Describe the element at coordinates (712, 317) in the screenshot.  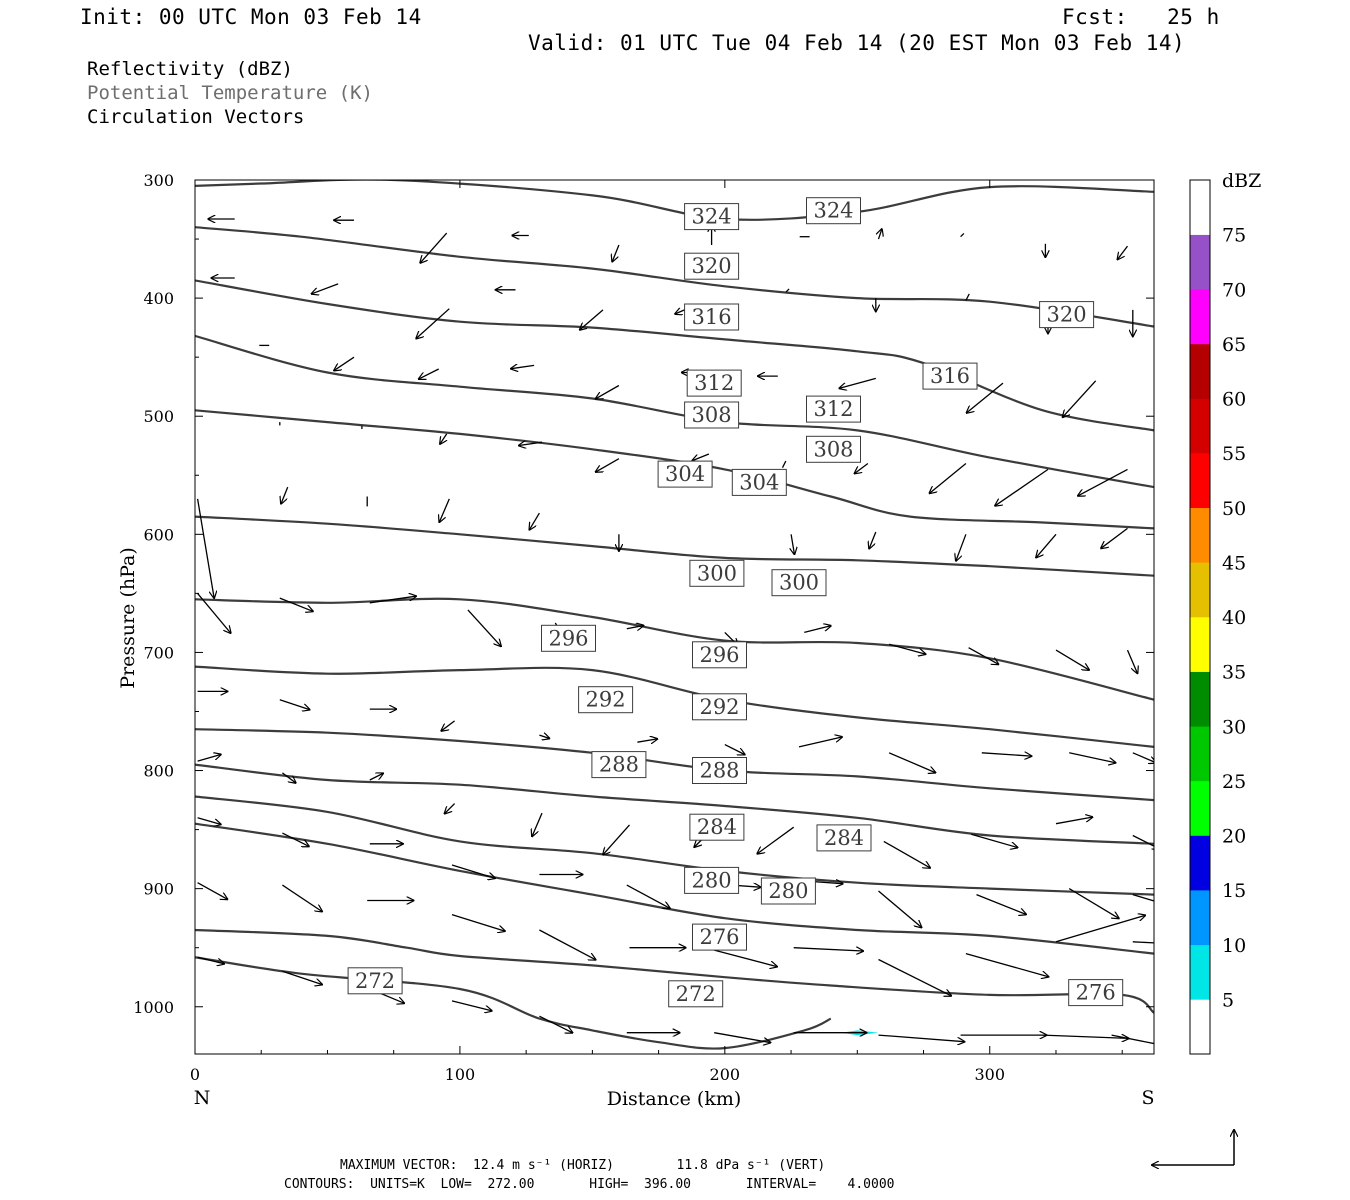
I see `contour-label: 316` at that location.